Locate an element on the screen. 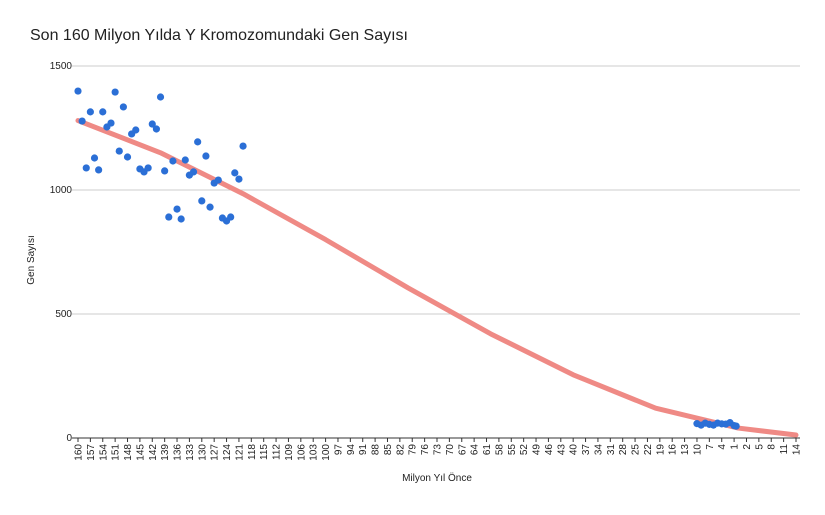  x-tick-label: 112 is located at coordinates (277, 452).